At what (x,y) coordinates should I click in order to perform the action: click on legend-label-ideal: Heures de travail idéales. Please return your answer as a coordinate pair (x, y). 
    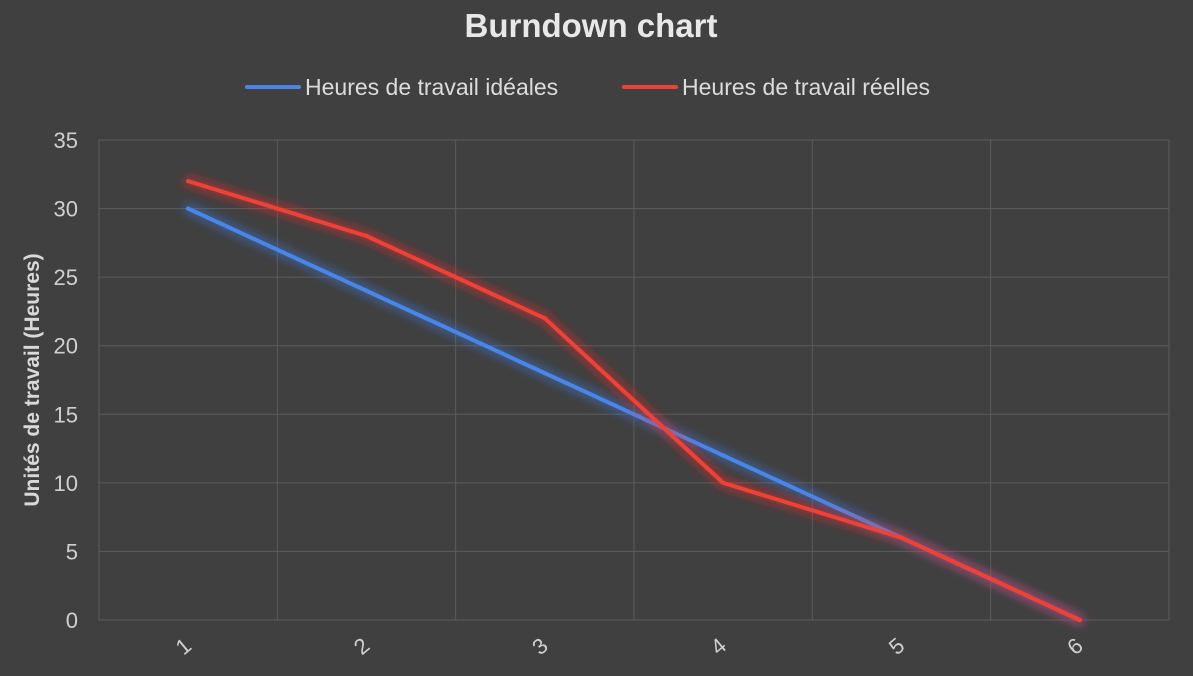
    Looking at the image, I should click on (431, 87).